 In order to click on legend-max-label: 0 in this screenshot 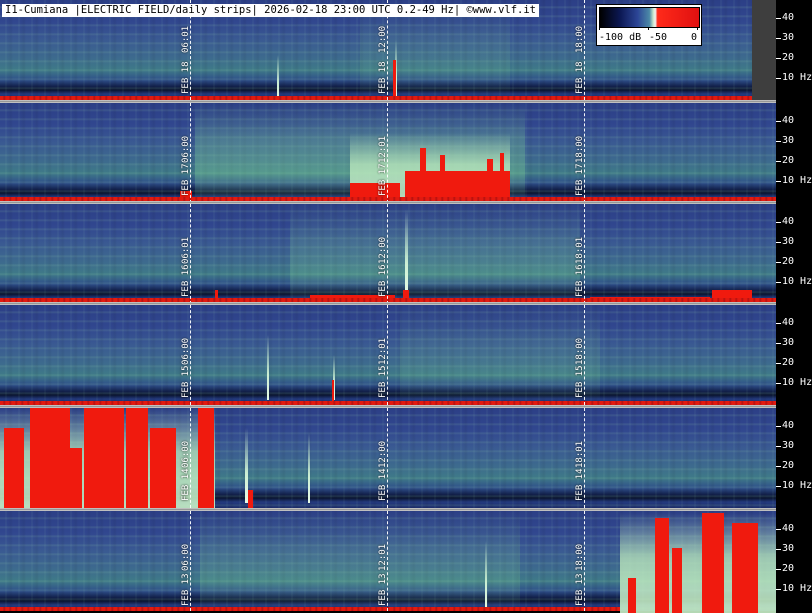, I will do `click(694, 37)`.